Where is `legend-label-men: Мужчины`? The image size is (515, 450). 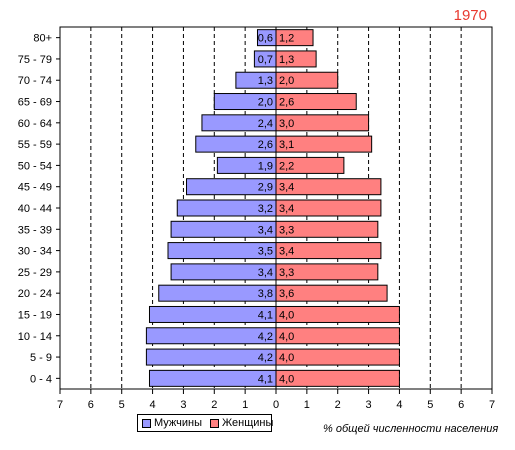 legend-label-men: Мужчины is located at coordinates (178, 423).